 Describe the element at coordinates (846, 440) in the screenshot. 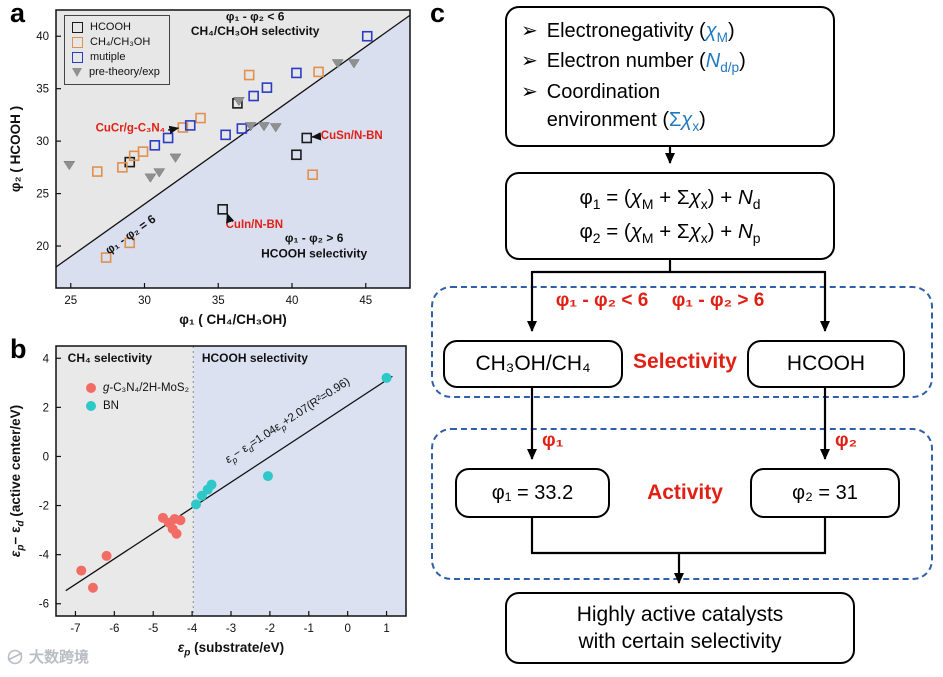

I see `phi2-arrow-label: φ₂` at that location.